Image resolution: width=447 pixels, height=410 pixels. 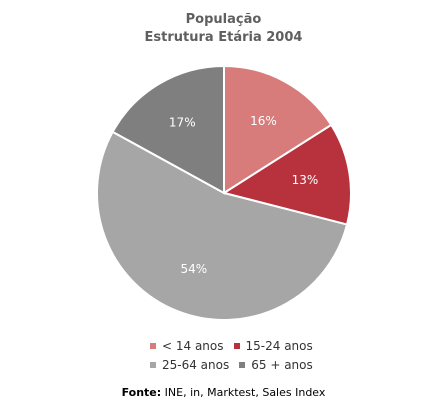 I want to click on legend-label: < 14 anos, so click(x=193, y=345).